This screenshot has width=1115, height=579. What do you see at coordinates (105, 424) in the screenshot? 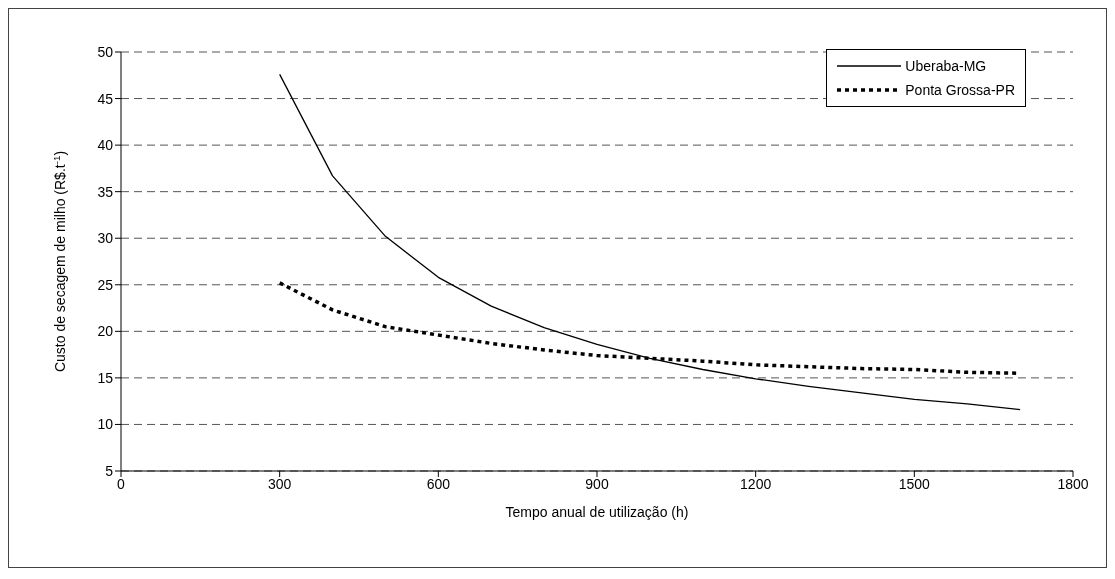
I see `y-tick-label: 10` at bounding box center [105, 424].